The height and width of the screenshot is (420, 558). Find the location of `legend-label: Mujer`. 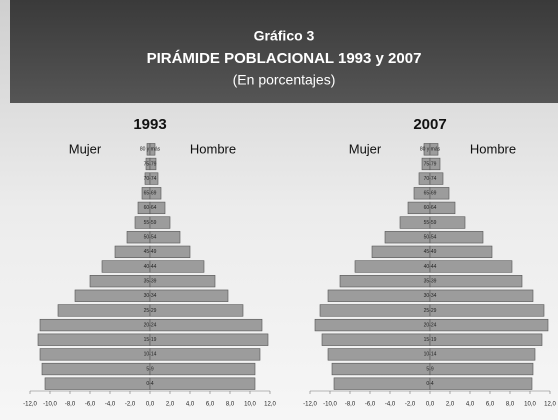

legend-label: Mujer is located at coordinates (85, 148).